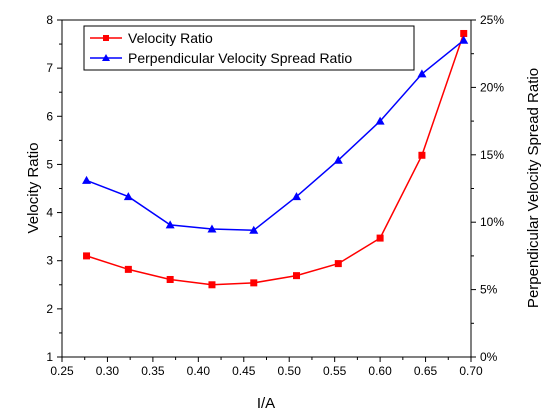 Image resolution: width=550 pixels, height=417 pixels. I want to click on y-axis-title: Velocity Ratio, so click(33, 188).